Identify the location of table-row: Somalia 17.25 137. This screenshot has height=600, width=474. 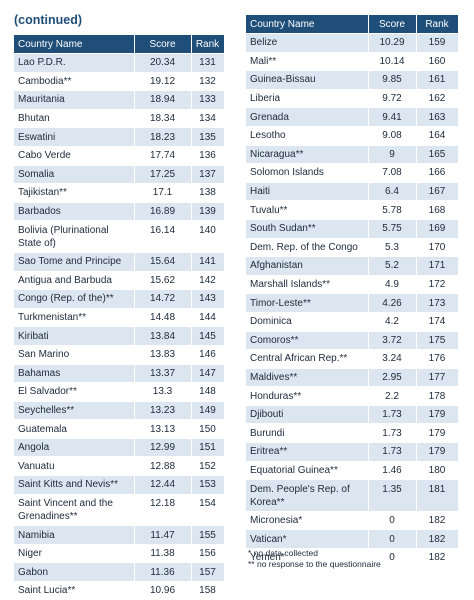
(119, 174).